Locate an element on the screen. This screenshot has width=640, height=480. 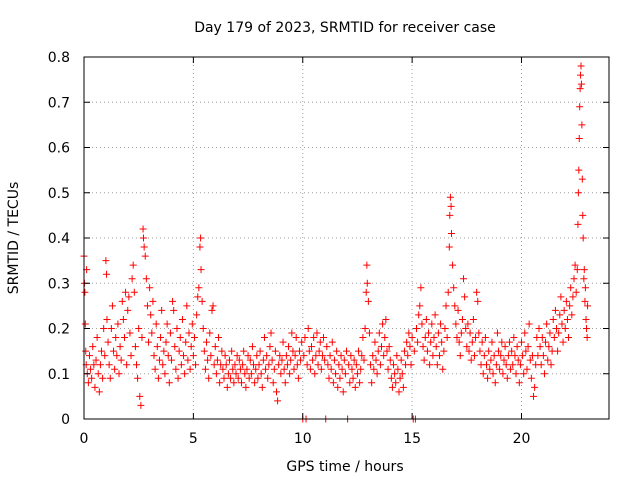
x-tick-label: 5 is located at coordinates (193, 439).